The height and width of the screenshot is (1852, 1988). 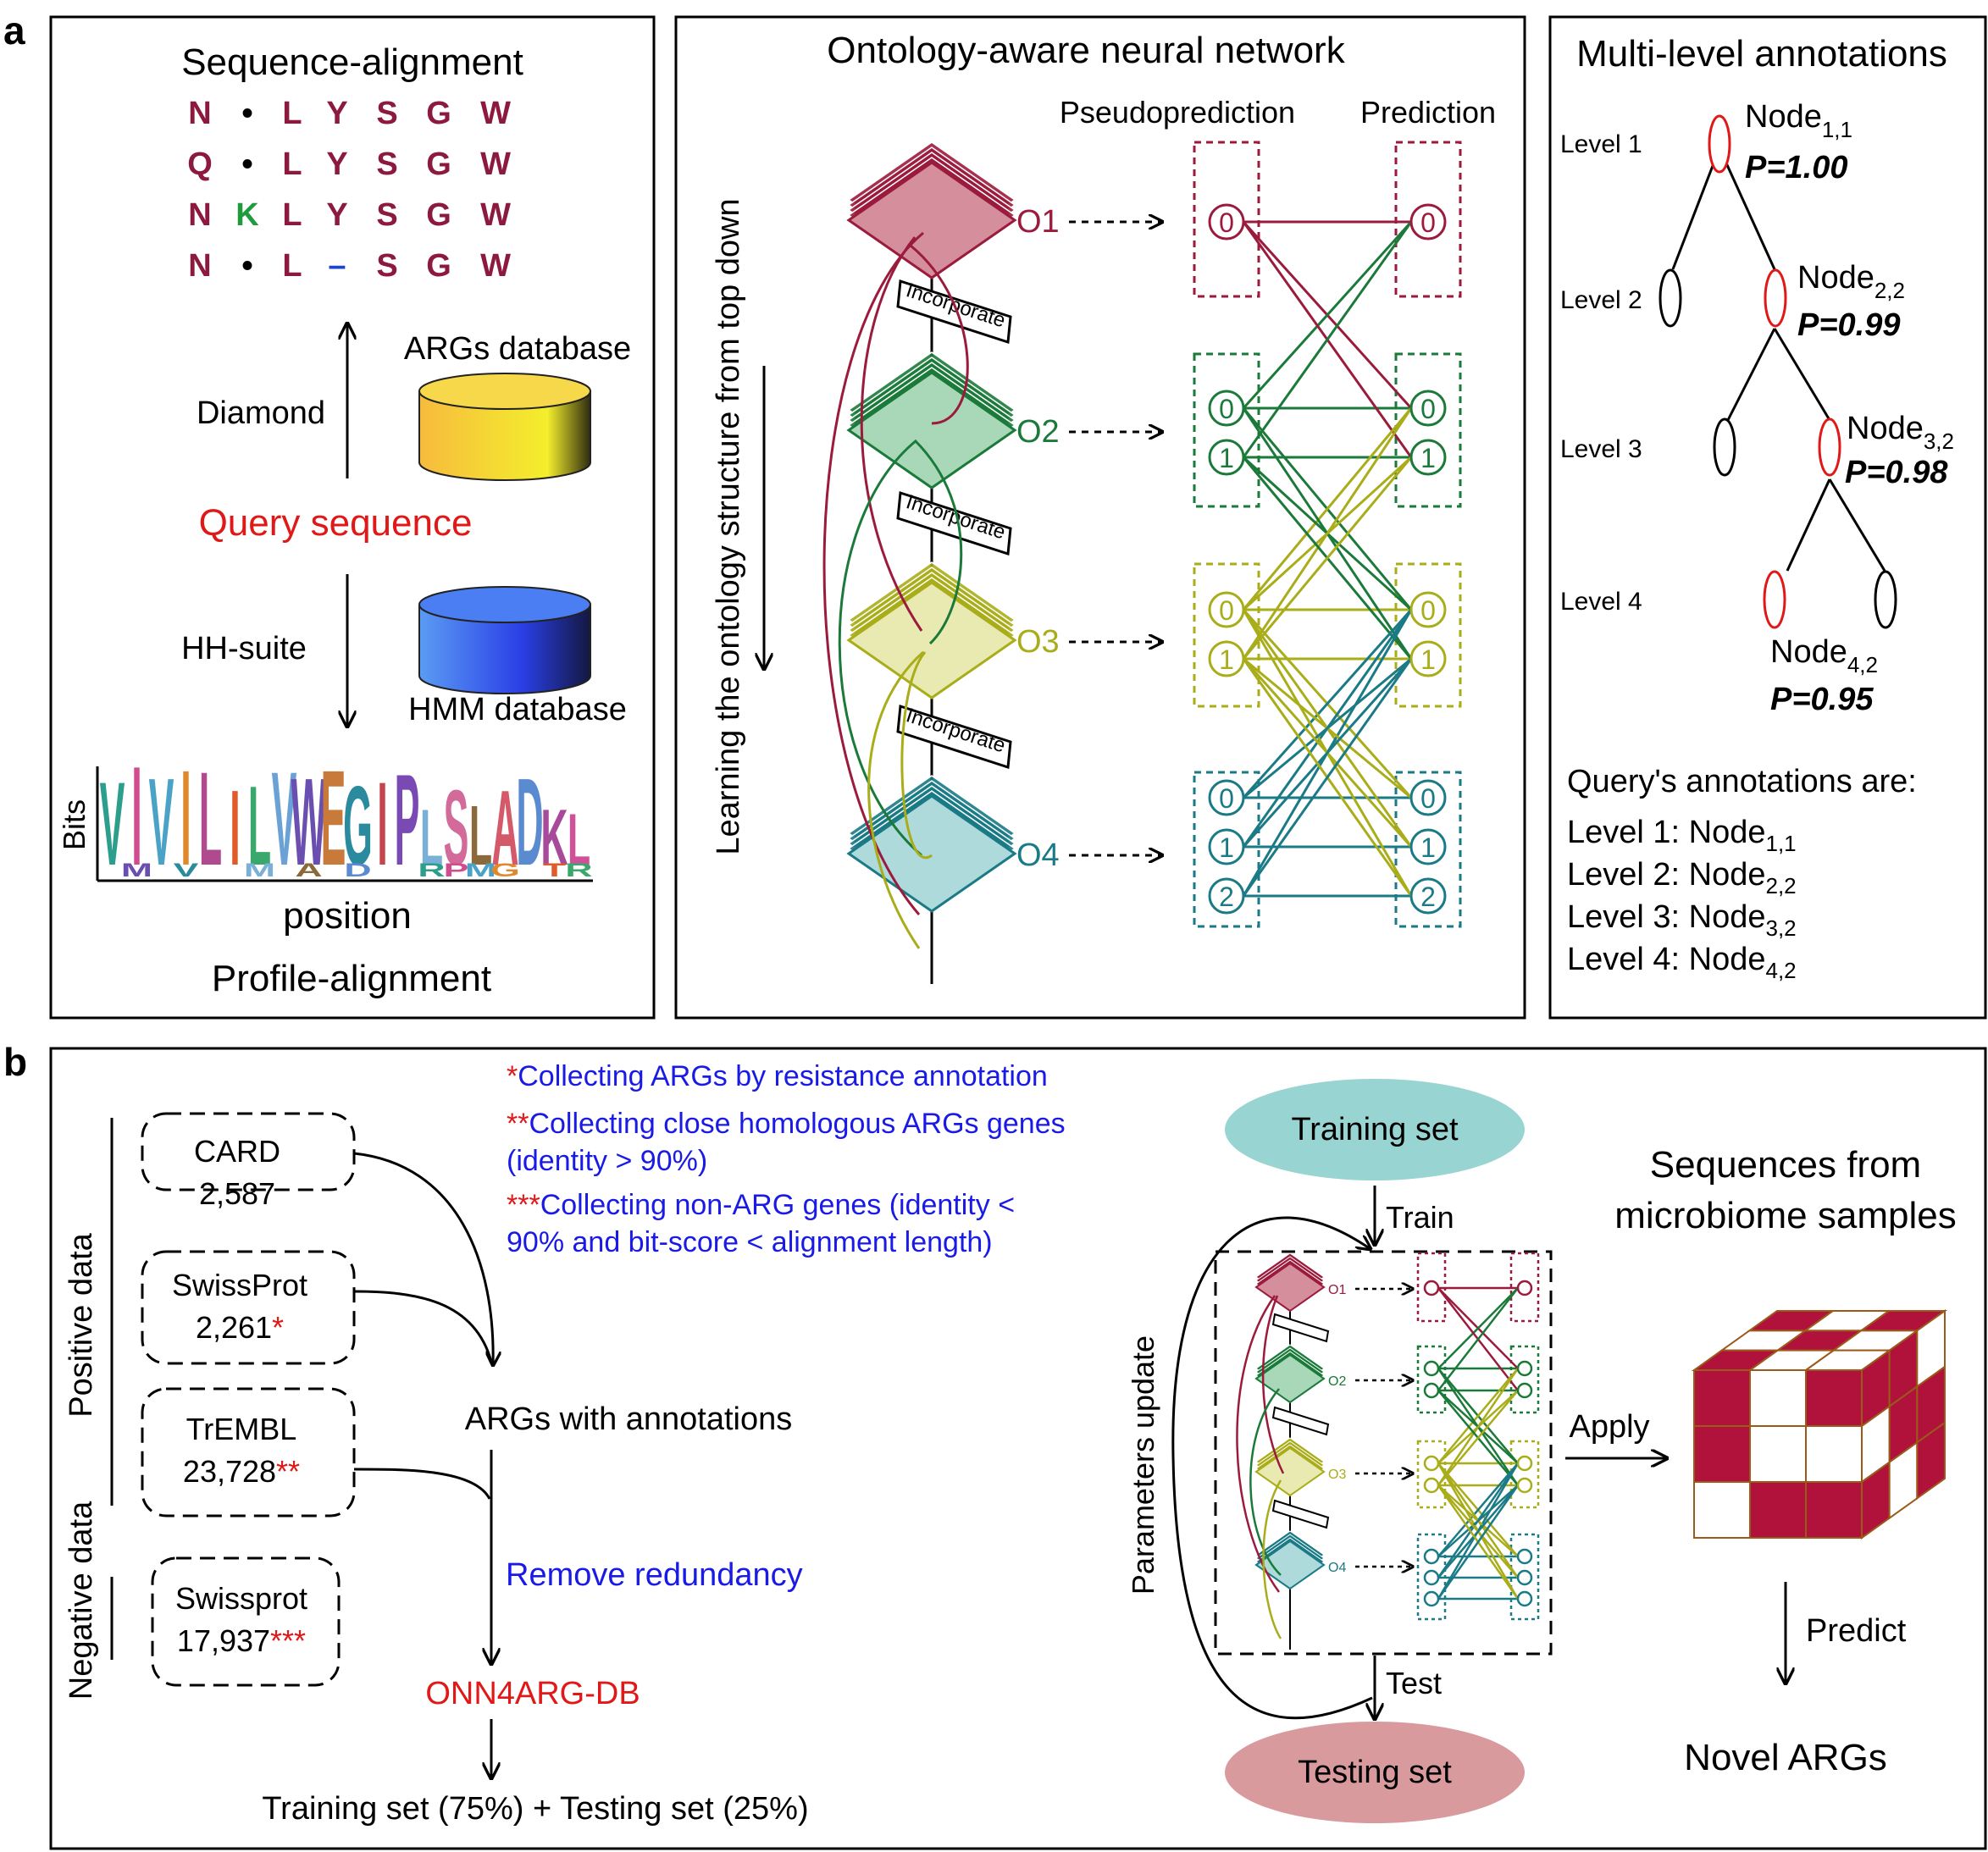 I want to click on db-label: ONN4ARG-DB, so click(x=532, y=1693).